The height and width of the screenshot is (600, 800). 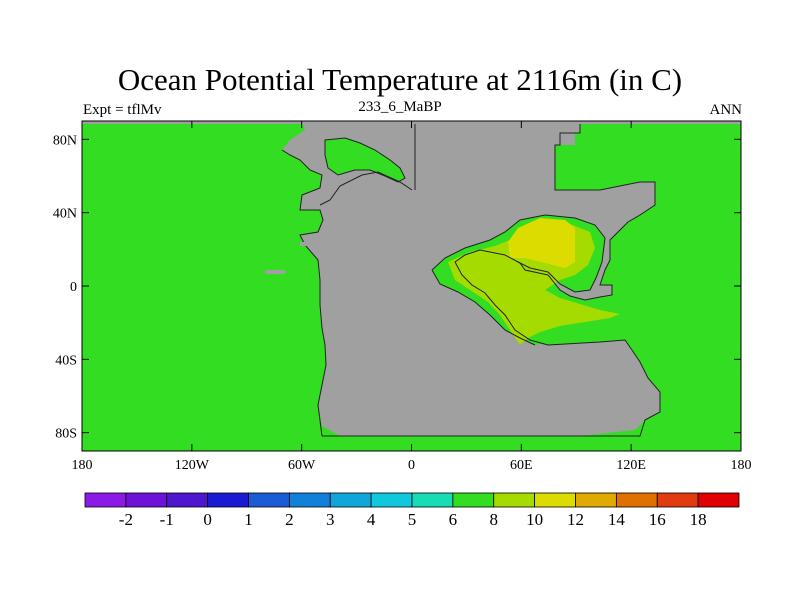 I want to click on y-tick-label: 40S, so click(x=66, y=360).